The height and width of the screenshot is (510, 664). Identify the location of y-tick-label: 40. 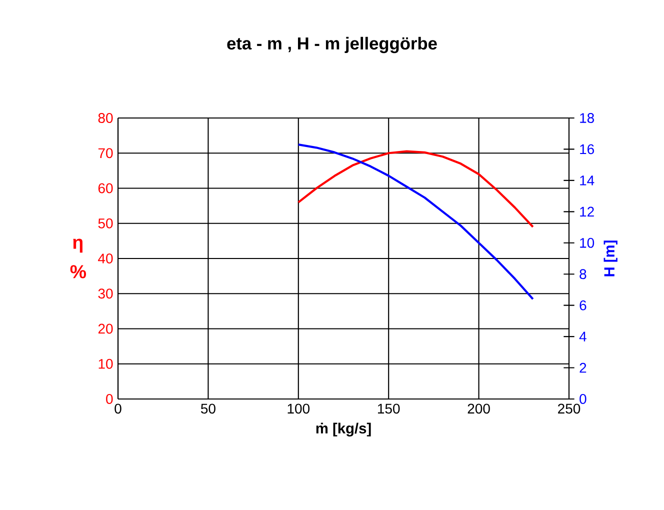
(105, 259).